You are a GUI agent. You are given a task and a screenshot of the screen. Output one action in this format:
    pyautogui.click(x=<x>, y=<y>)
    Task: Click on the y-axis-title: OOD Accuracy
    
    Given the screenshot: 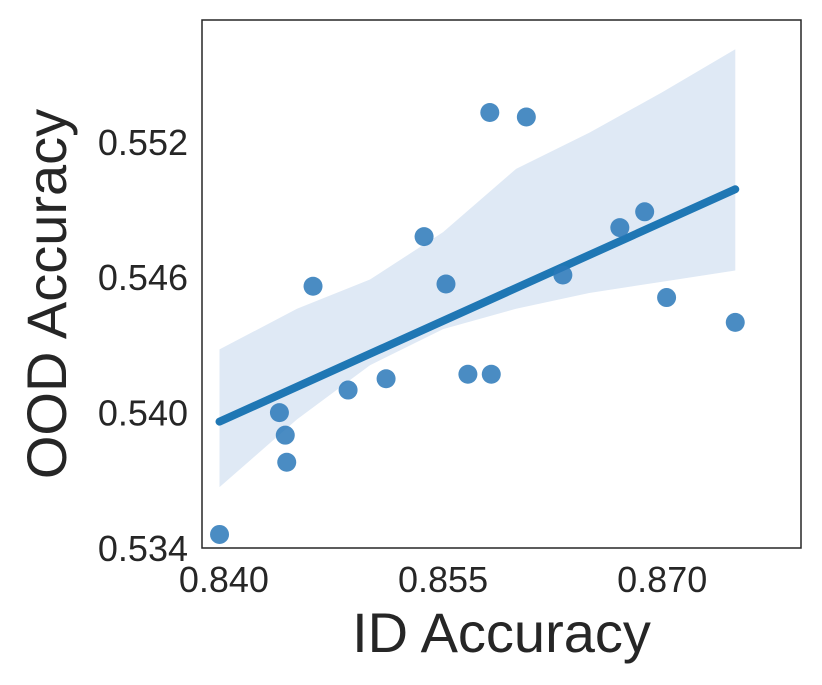 What is the action you would take?
    pyautogui.click(x=46, y=294)
    